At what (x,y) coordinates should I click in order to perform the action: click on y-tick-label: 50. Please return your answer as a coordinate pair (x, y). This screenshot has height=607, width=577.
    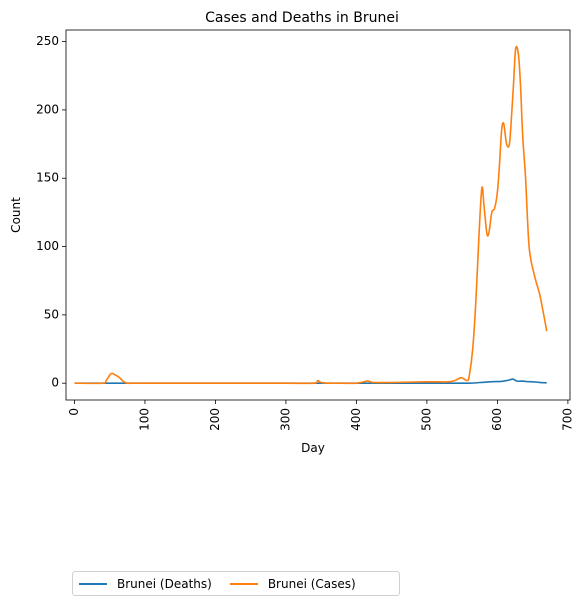
    Looking at the image, I should click on (51, 314).